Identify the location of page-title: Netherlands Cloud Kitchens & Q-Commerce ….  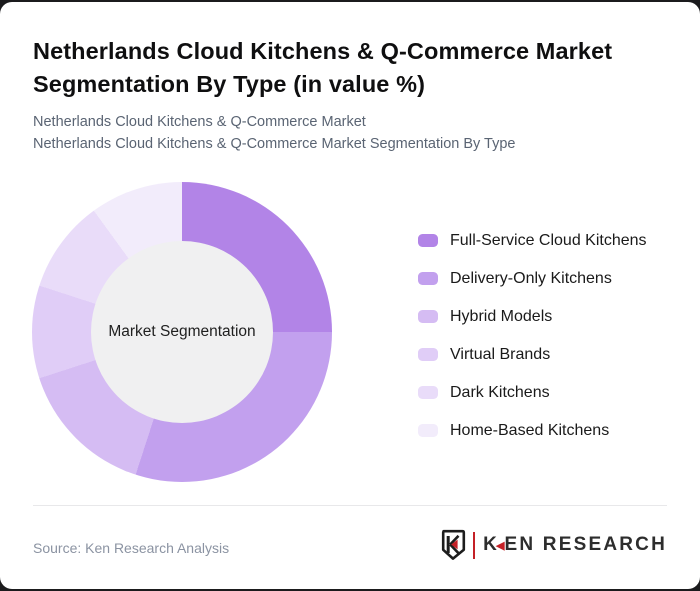
(352, 68).